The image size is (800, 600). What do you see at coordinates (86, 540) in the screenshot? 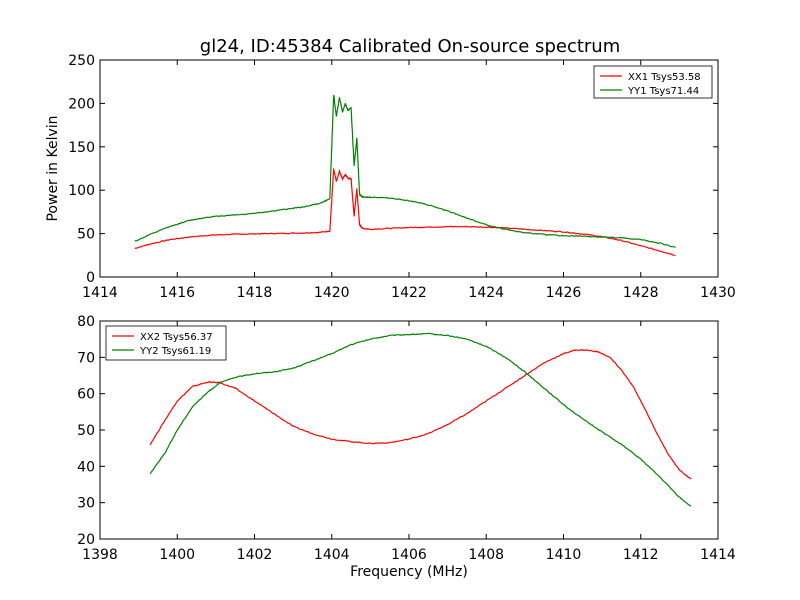
I see `y-tick-label: 20` at bounding box center [86, 540].